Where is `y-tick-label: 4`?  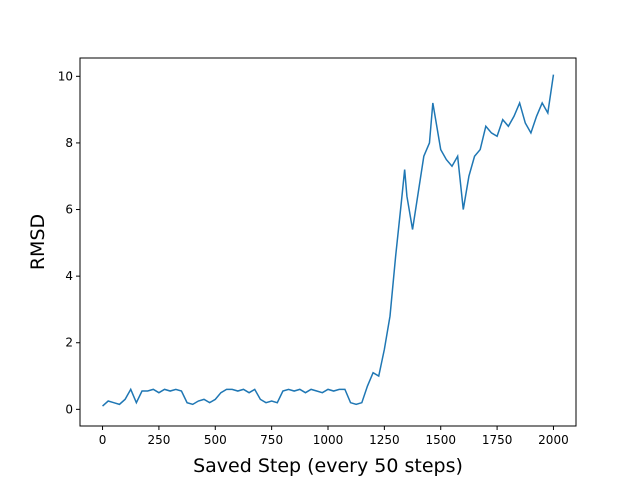 y-tick-label: 4 is located at coordinates (69, 276).